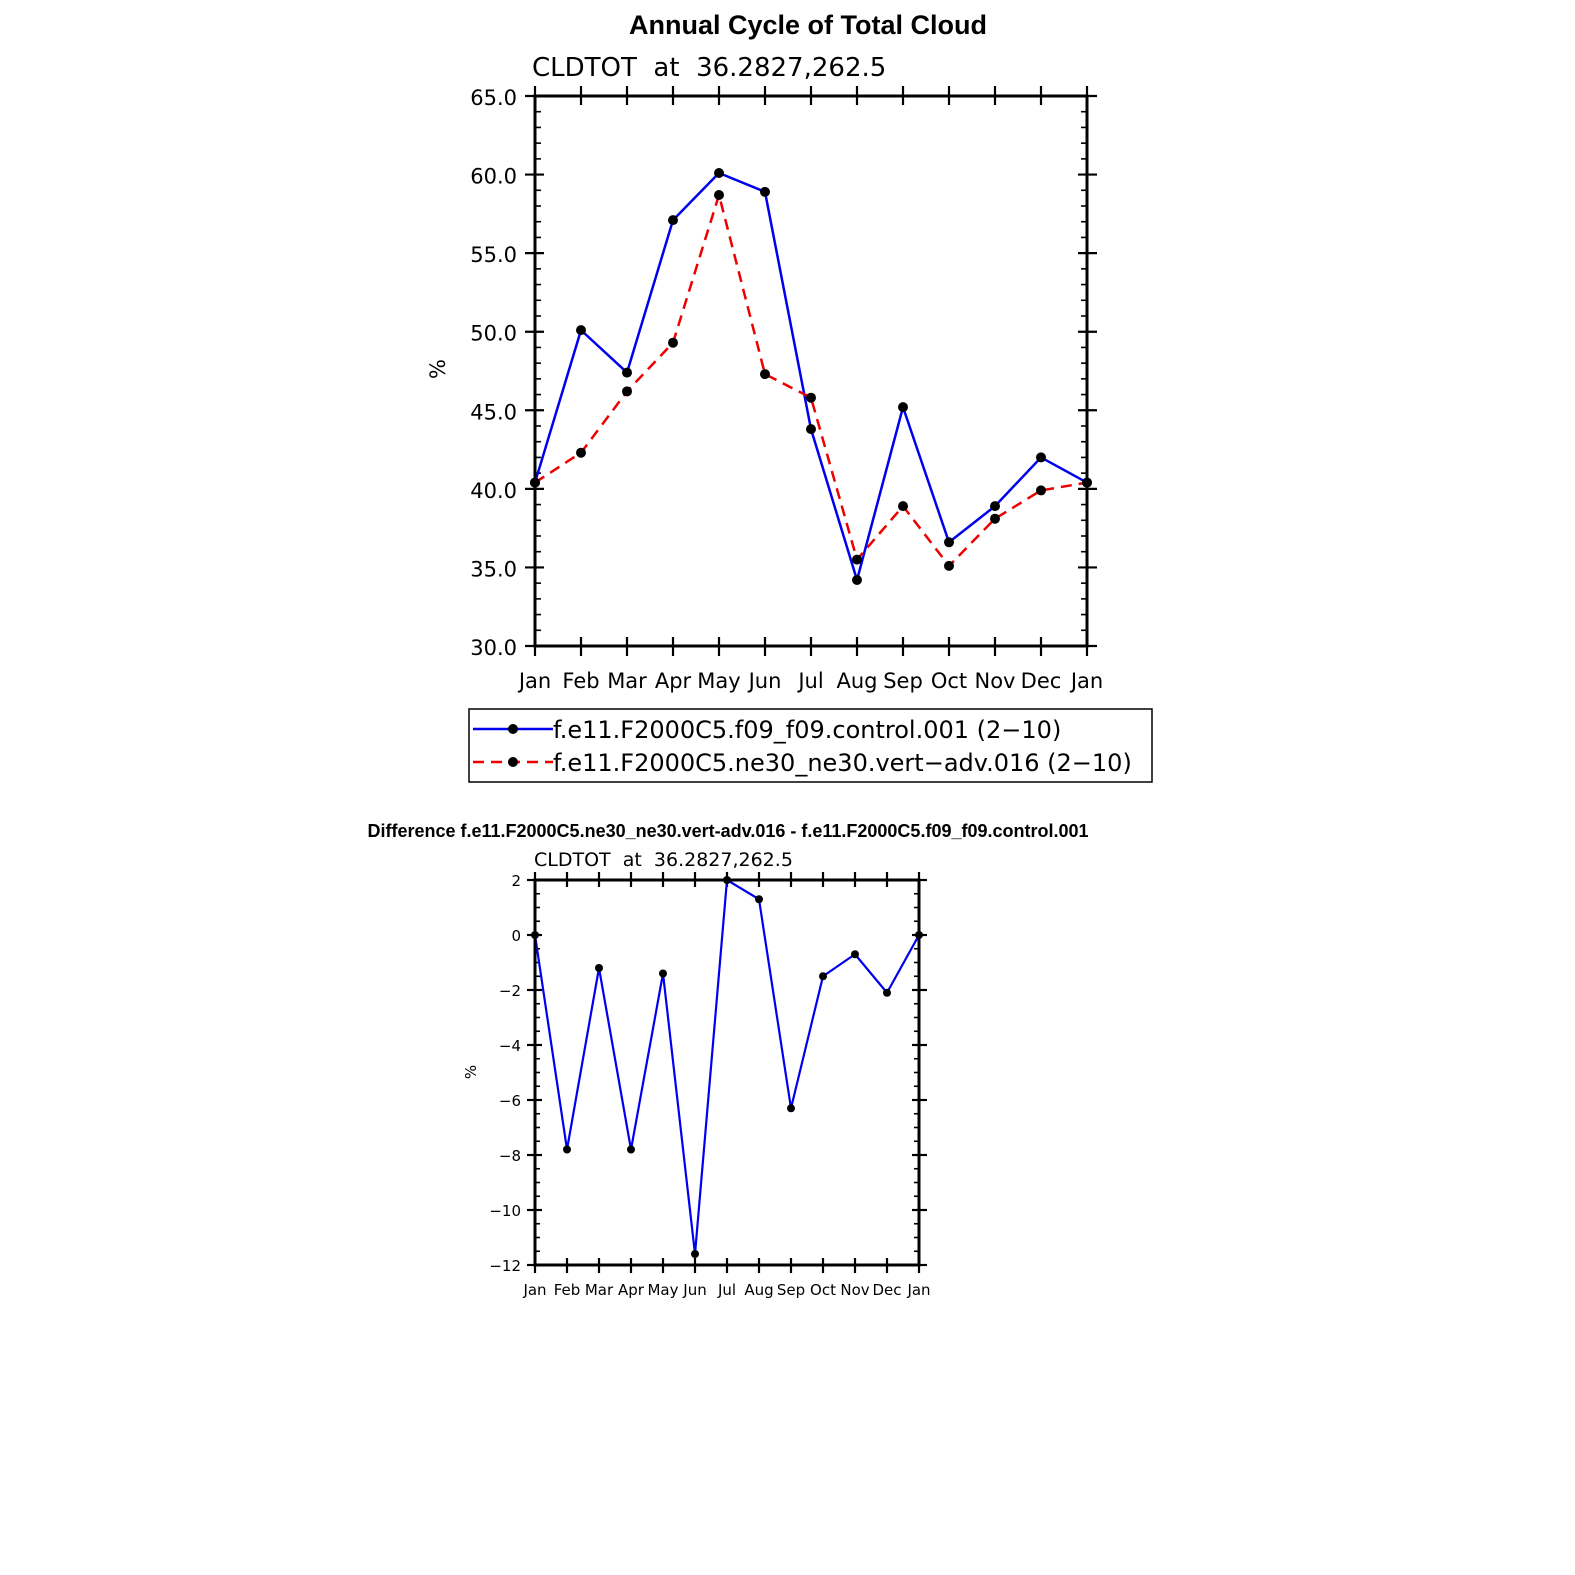 This screenshot has height=1575, width=1575. I want to click on y-tick-label: 30.0, so click(493, 648).